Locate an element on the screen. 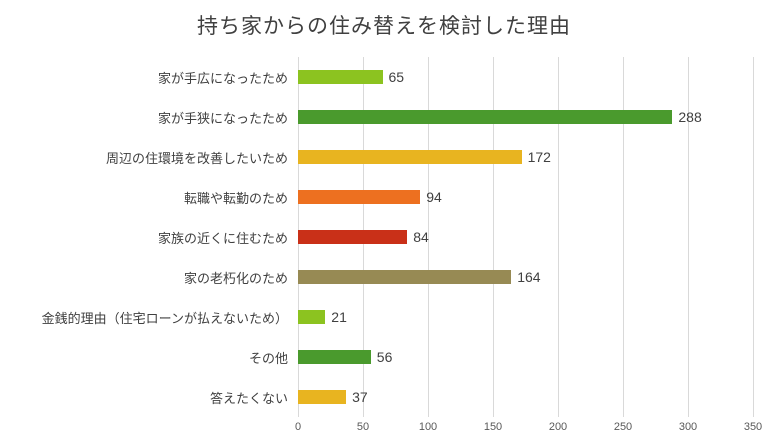  x-tick-label: 300 is located at coordinates (688, 427).